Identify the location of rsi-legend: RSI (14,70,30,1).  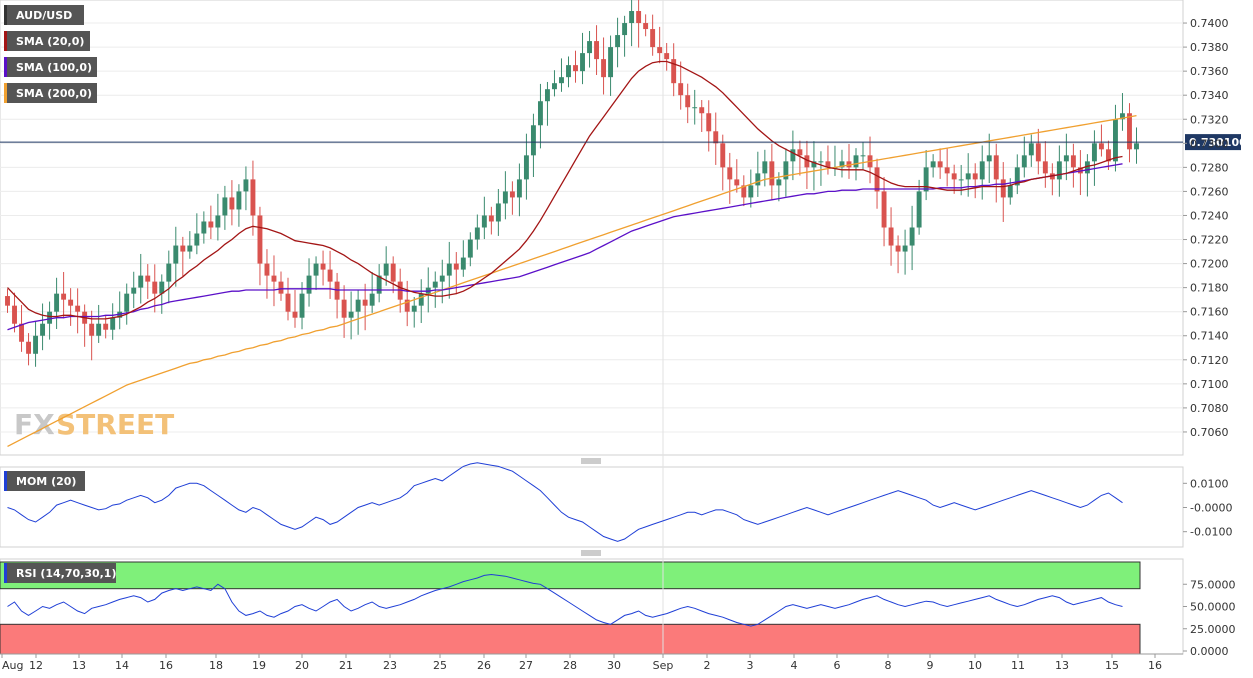
(60, 573).